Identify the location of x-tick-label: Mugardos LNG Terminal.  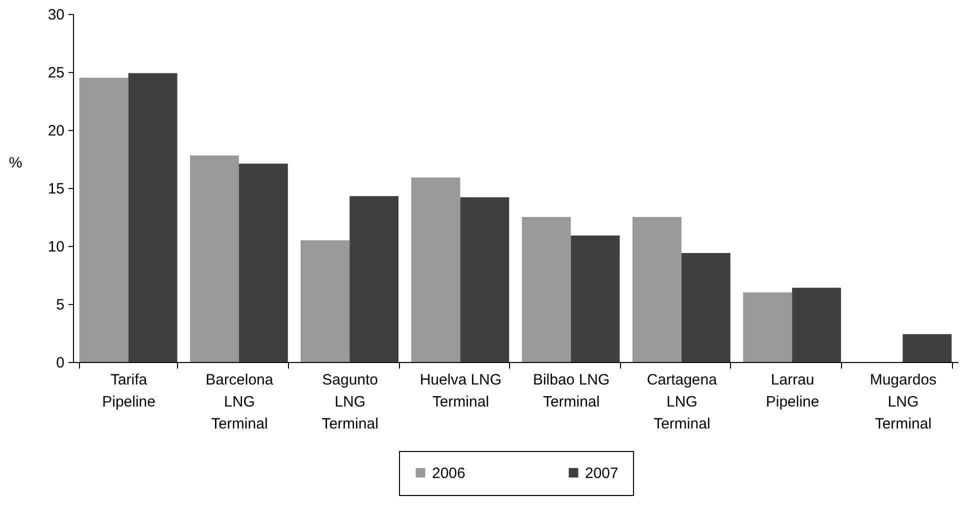
(903, 402).